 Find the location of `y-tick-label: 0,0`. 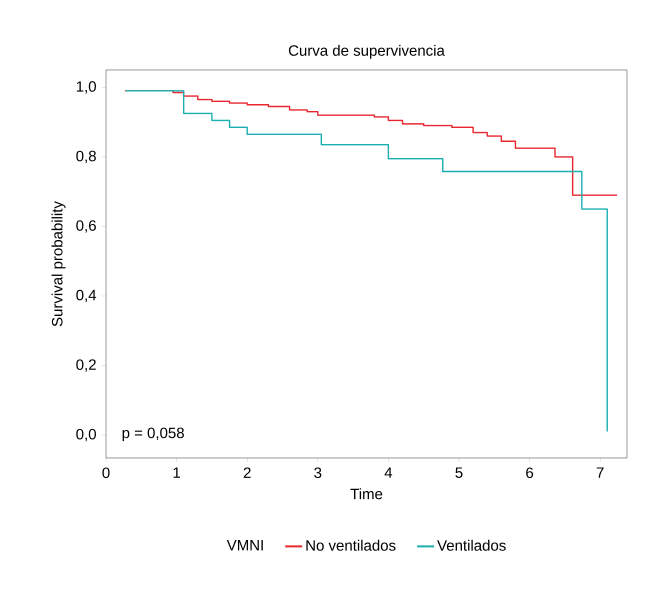

y-tick-label: 0,0 is located at coordinates (86, 435).